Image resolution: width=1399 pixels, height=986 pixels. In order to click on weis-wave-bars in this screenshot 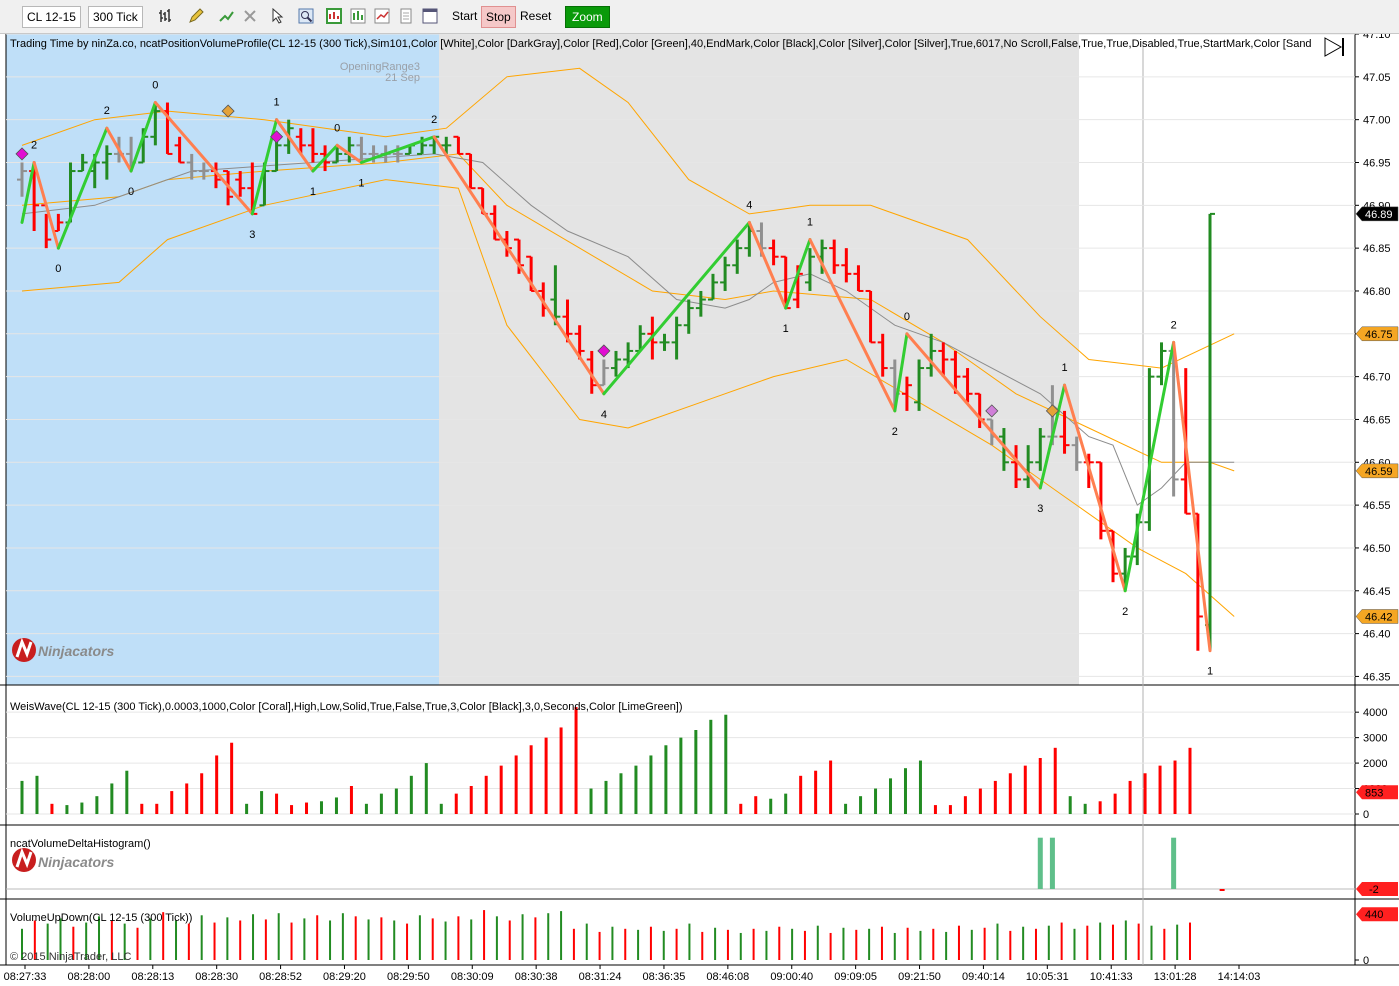, I will do `click(606, 760)`.